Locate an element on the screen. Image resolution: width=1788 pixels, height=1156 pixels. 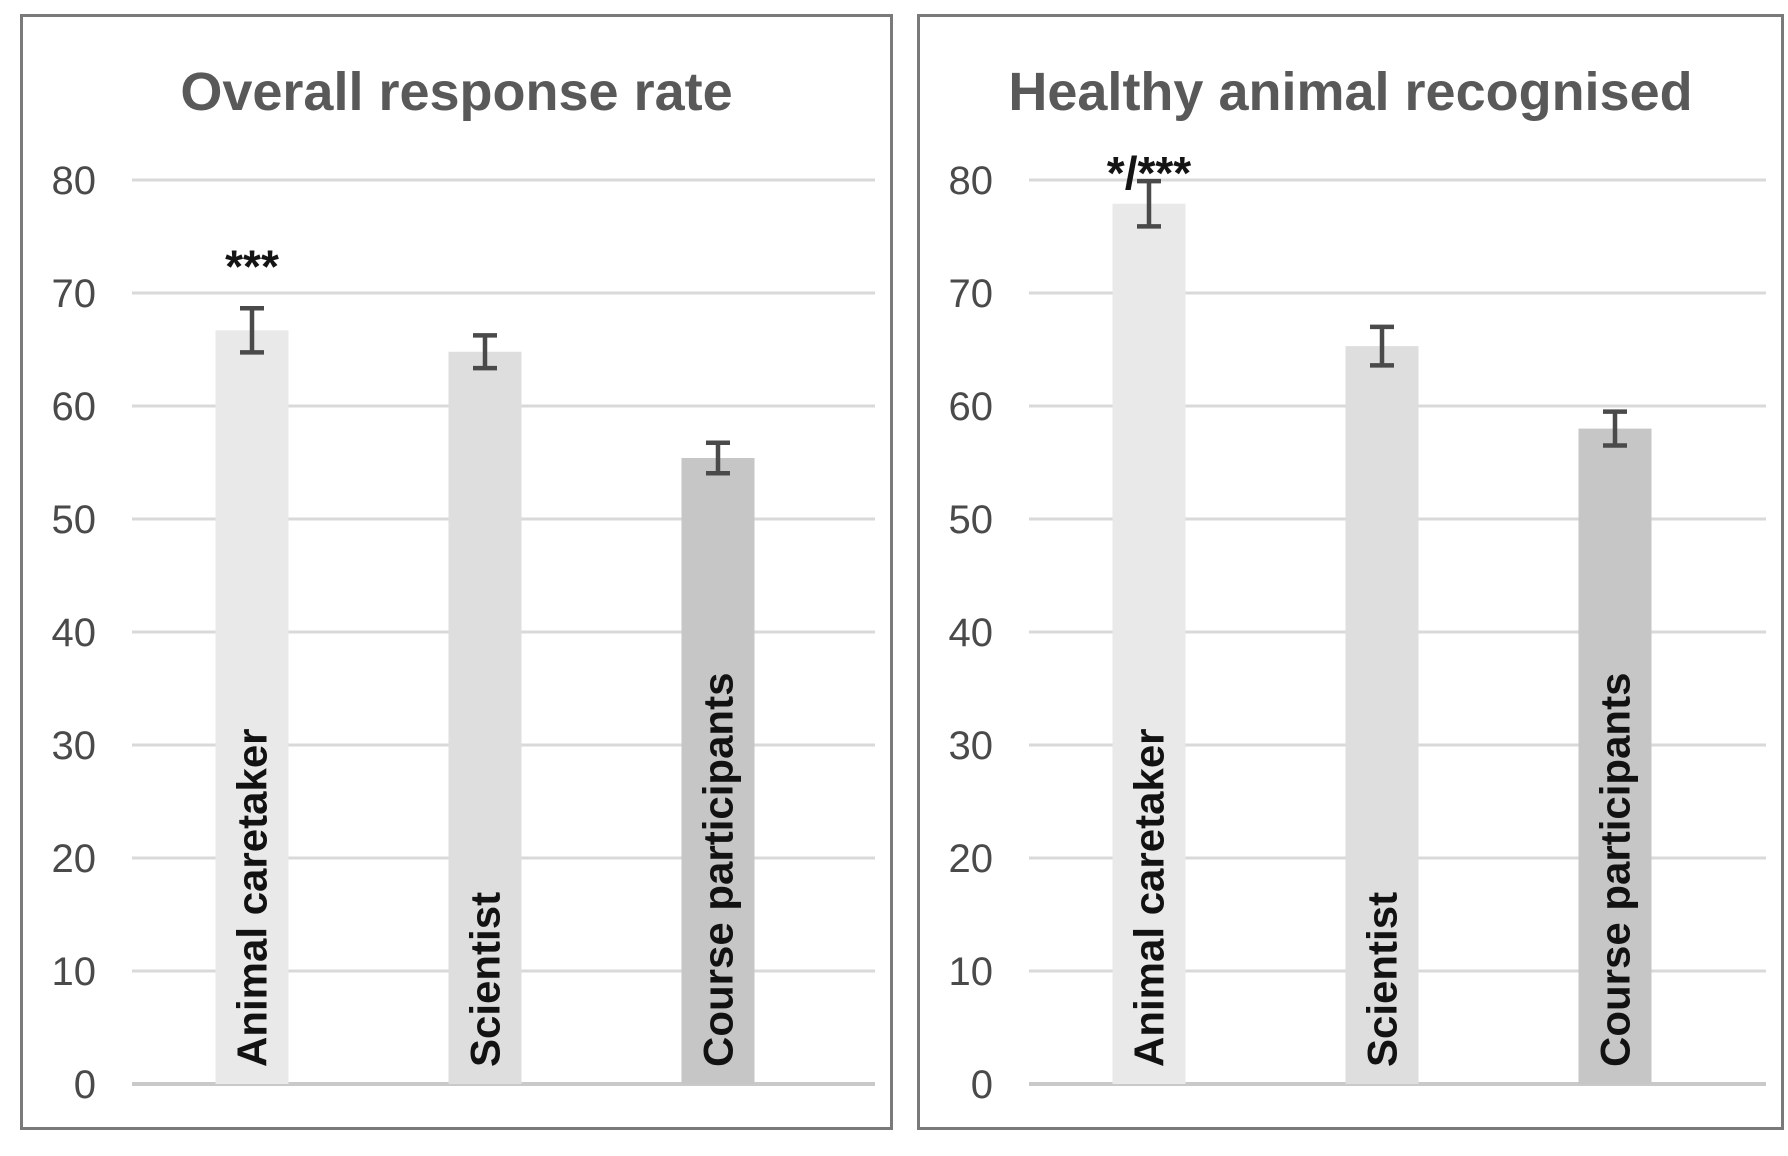
significance-annotation: *** is located at coordinates (252, 266).